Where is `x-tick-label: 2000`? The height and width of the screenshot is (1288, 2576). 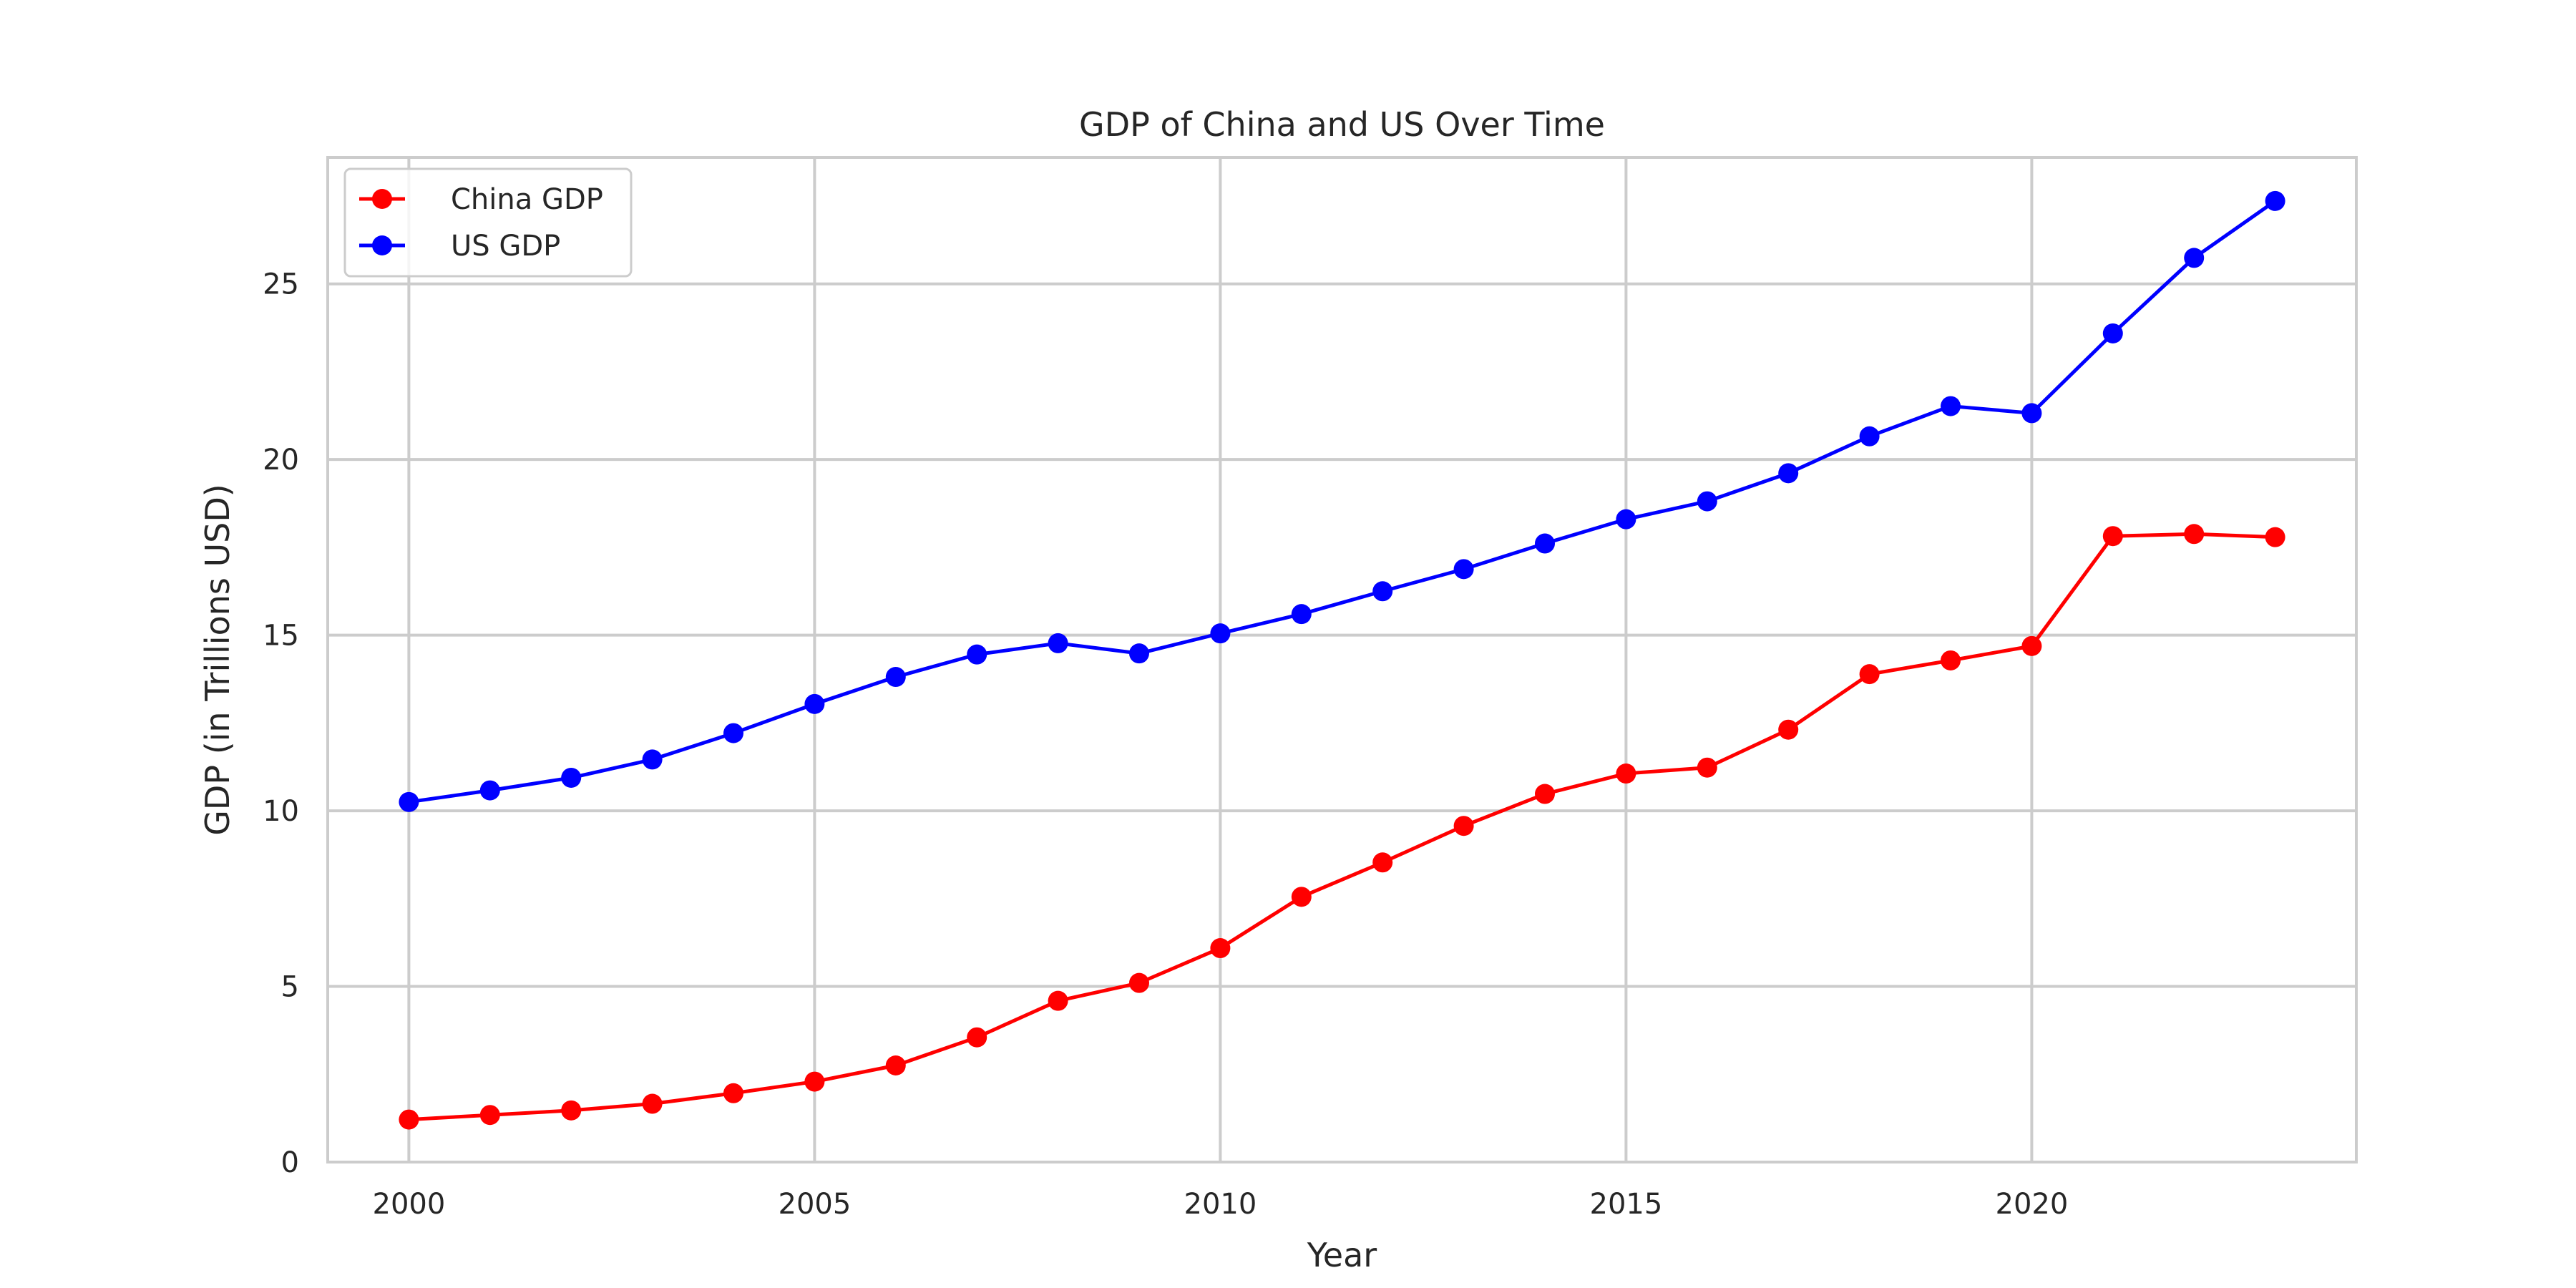
x-tick-label: 2000 is located at coordinates (409, 1204).